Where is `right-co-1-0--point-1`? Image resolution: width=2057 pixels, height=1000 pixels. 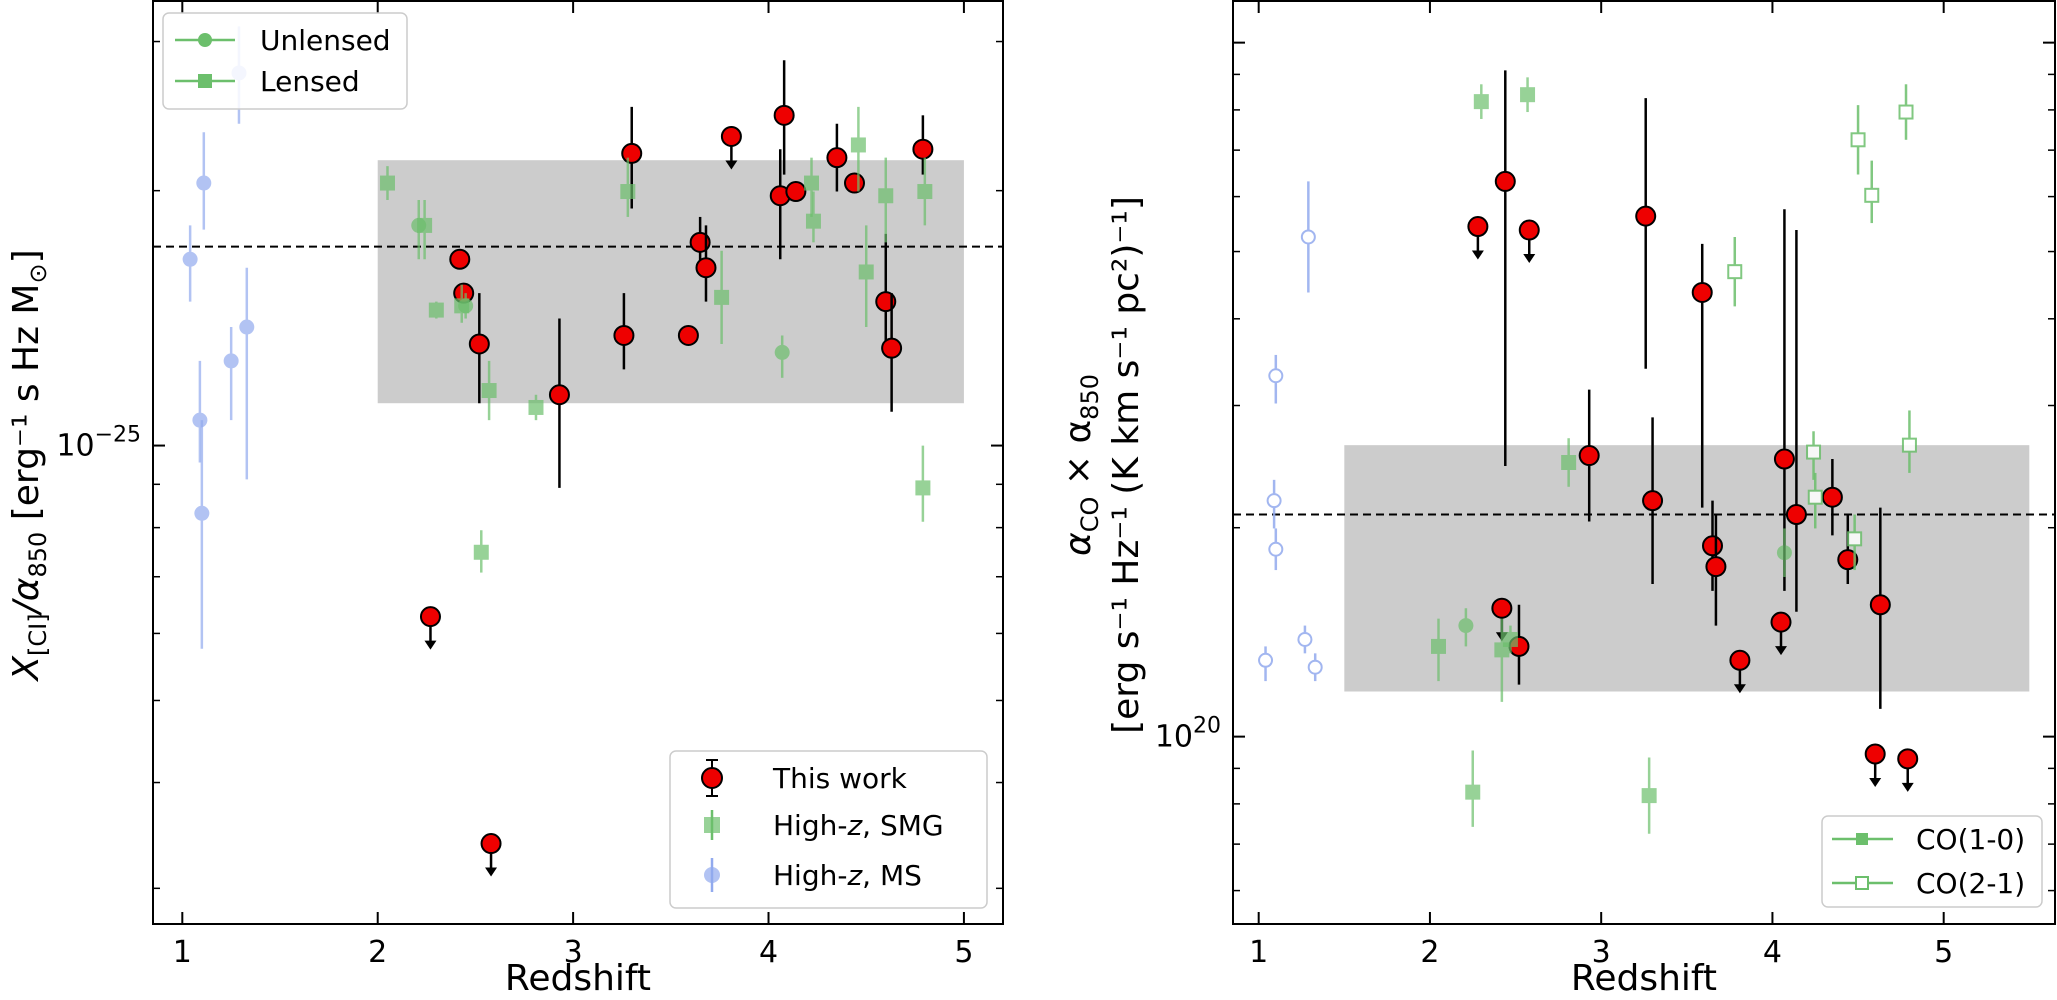
right-co-1-0--point-1 is located at coordinates (1466, 627).